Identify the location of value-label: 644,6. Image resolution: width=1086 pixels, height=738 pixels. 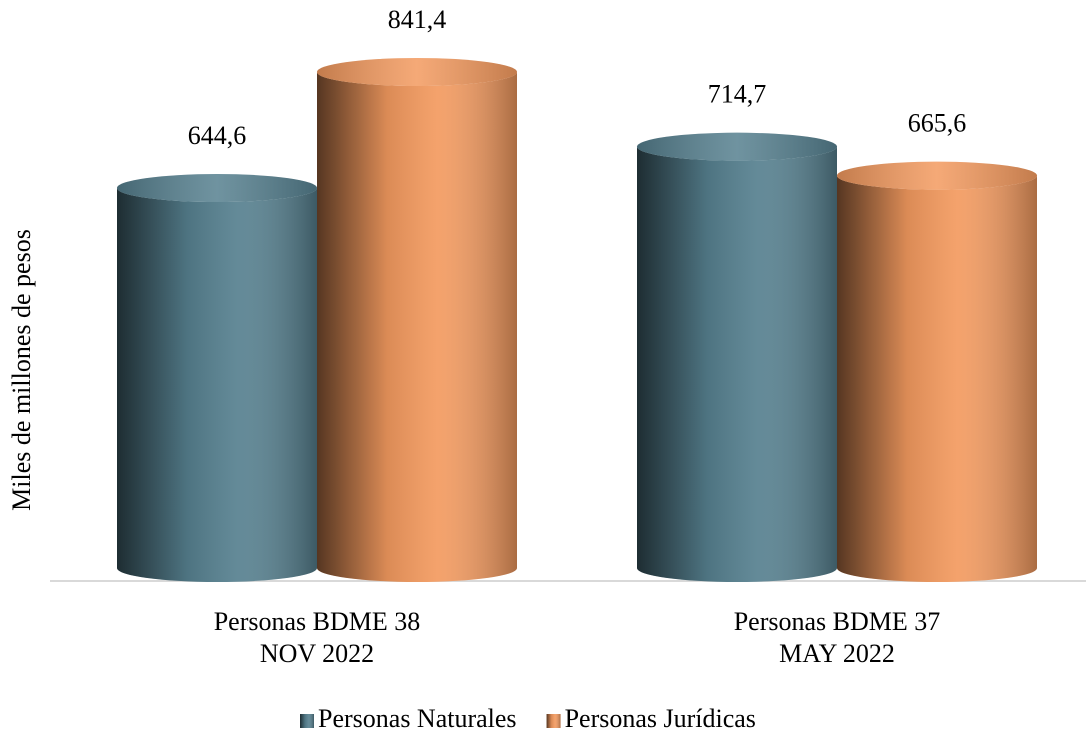
(217, 135).